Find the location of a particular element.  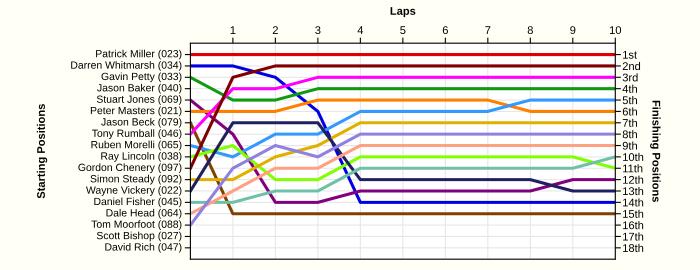

x-tick-label: 1 is located at coordinates (233, 30).